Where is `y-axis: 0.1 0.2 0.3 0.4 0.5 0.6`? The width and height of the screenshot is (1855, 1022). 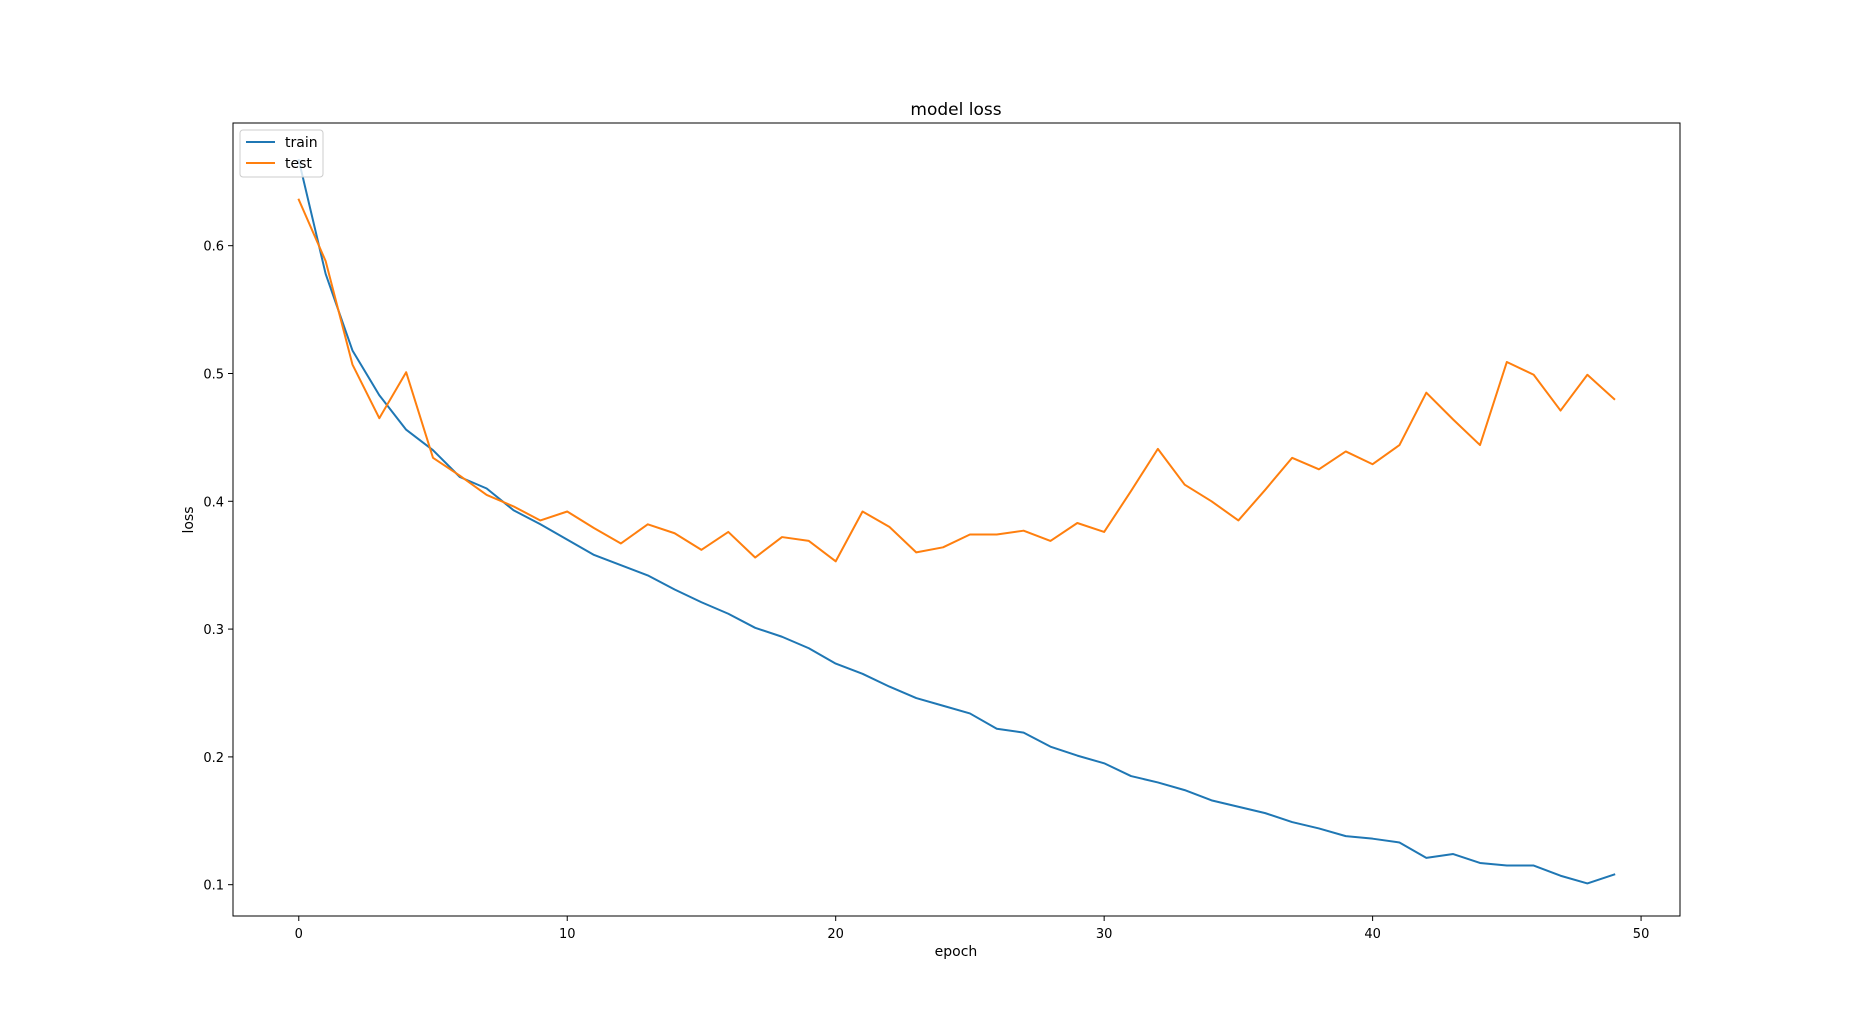
y-axis: 0.1 0.2 0.3 0.4 0.5 0.6 is located at coordinates (218, 567).